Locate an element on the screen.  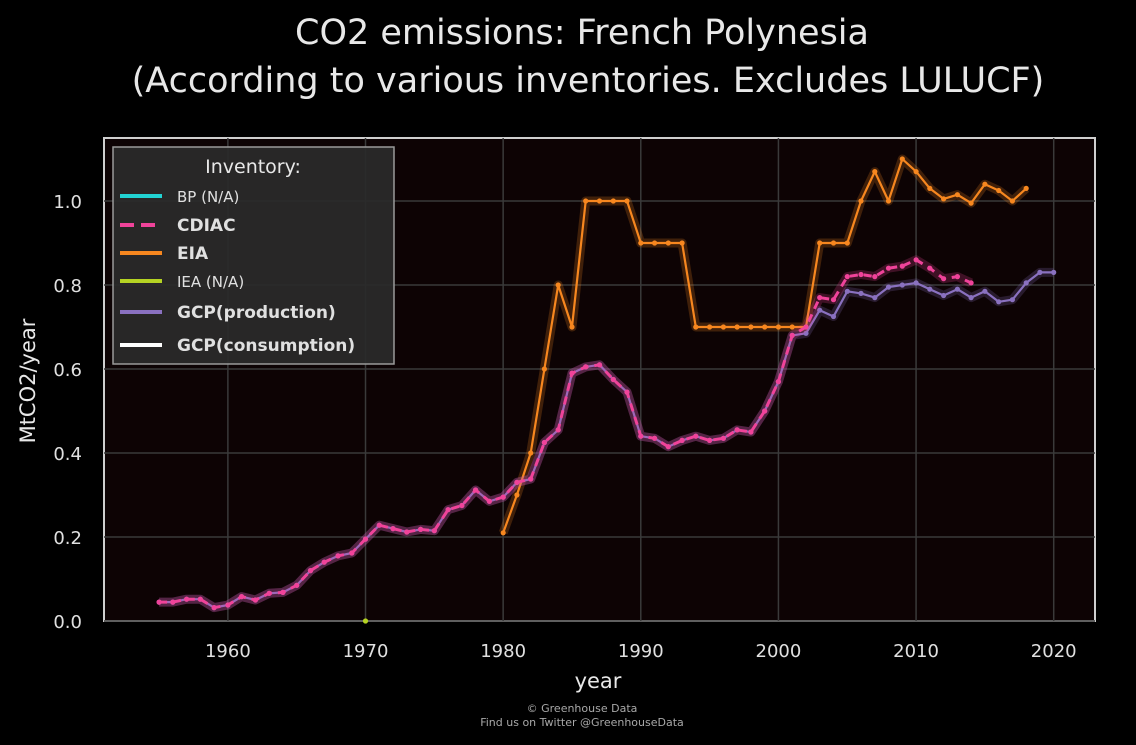
x-tick-label: 1980 is located at coordinates (503, 651).